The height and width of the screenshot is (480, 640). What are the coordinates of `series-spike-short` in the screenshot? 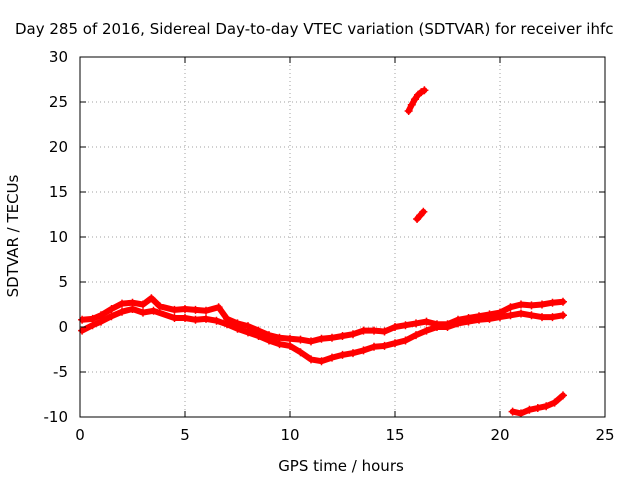 It's located at (420, 215).